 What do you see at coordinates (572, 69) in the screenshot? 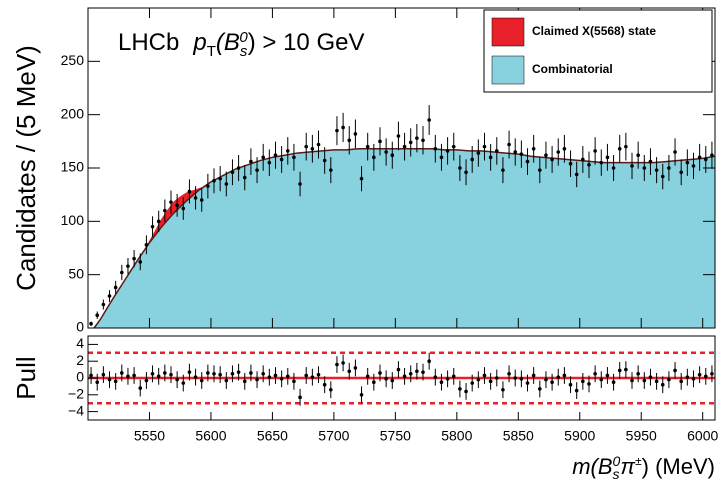
I see `legend-label: Combinatorial` at bounding box center [572, 69].